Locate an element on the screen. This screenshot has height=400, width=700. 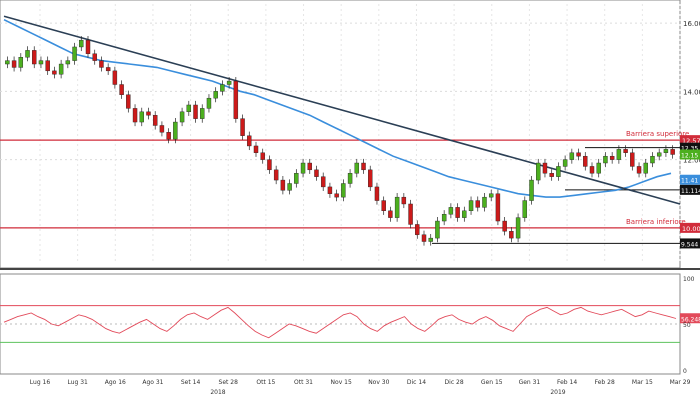
y-tick-label: 16.00 is located at coordinates (691, 24).